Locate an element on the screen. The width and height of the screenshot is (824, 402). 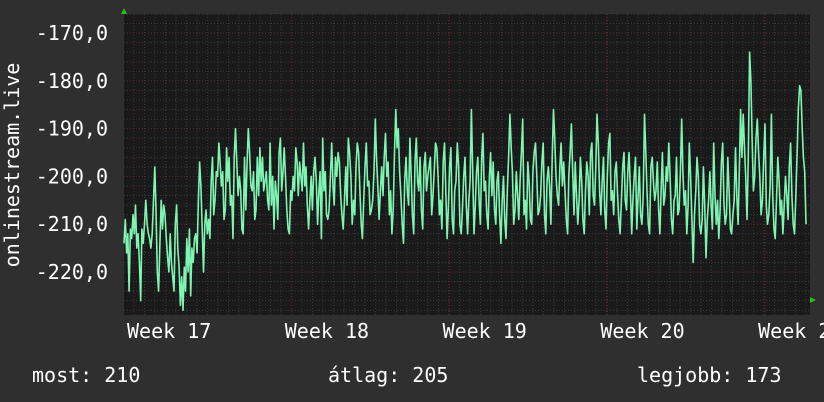
y-tick-label: -200,0 is located at coordinates (72, 176).